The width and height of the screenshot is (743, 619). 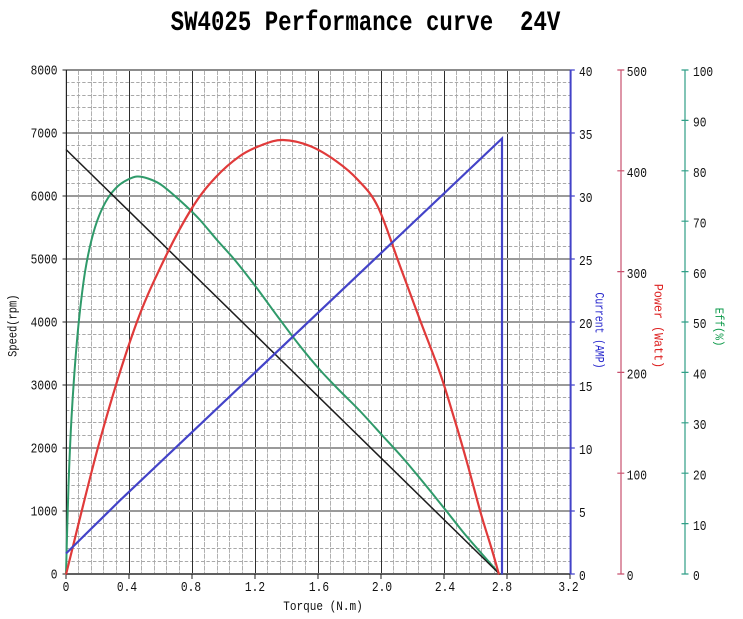 What do you see at coordinates (44, 71) in the screenshot?
I see `svg-text: 8000` at bounding box center [44, 71].